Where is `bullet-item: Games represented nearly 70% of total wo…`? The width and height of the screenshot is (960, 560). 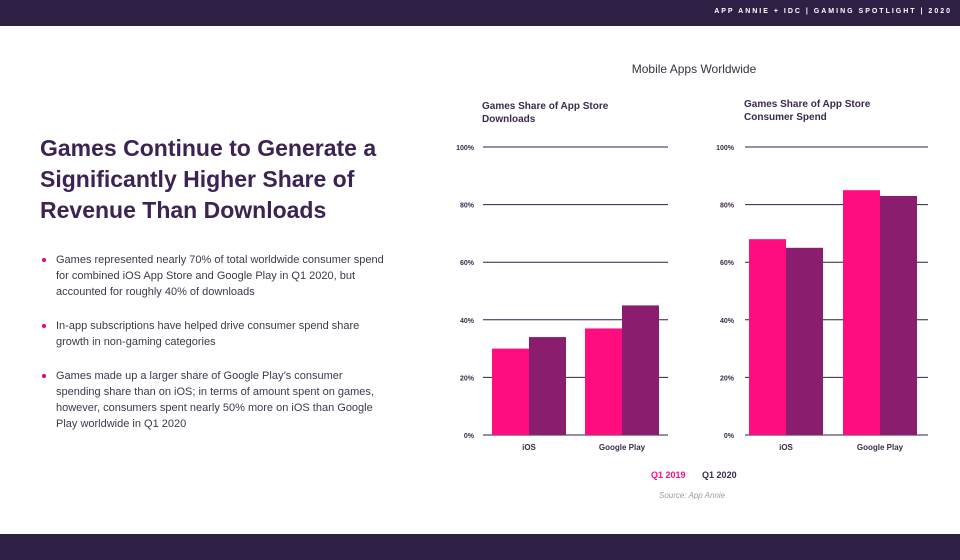
bullet-item: Games represented nearly 70% of total wo… is located at coordinates (215, 276).